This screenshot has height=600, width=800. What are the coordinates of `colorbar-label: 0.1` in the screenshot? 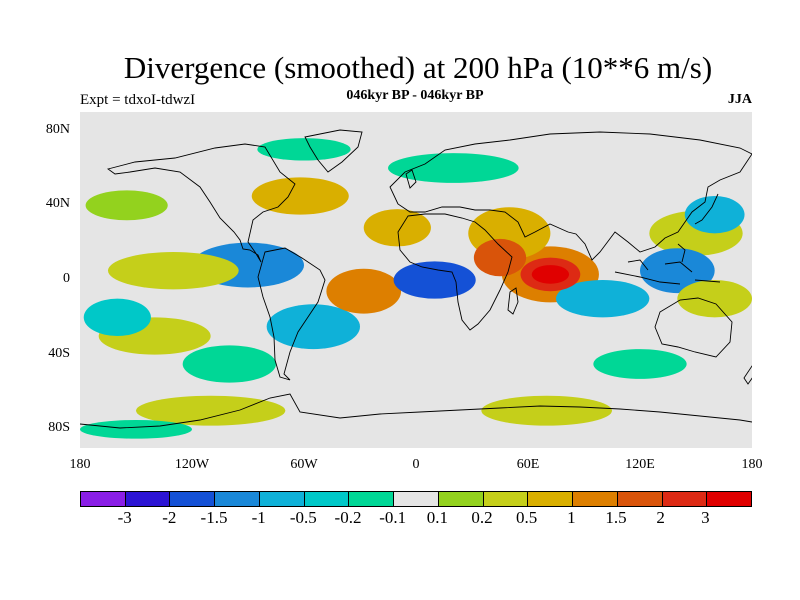 It's located at (437, 517).